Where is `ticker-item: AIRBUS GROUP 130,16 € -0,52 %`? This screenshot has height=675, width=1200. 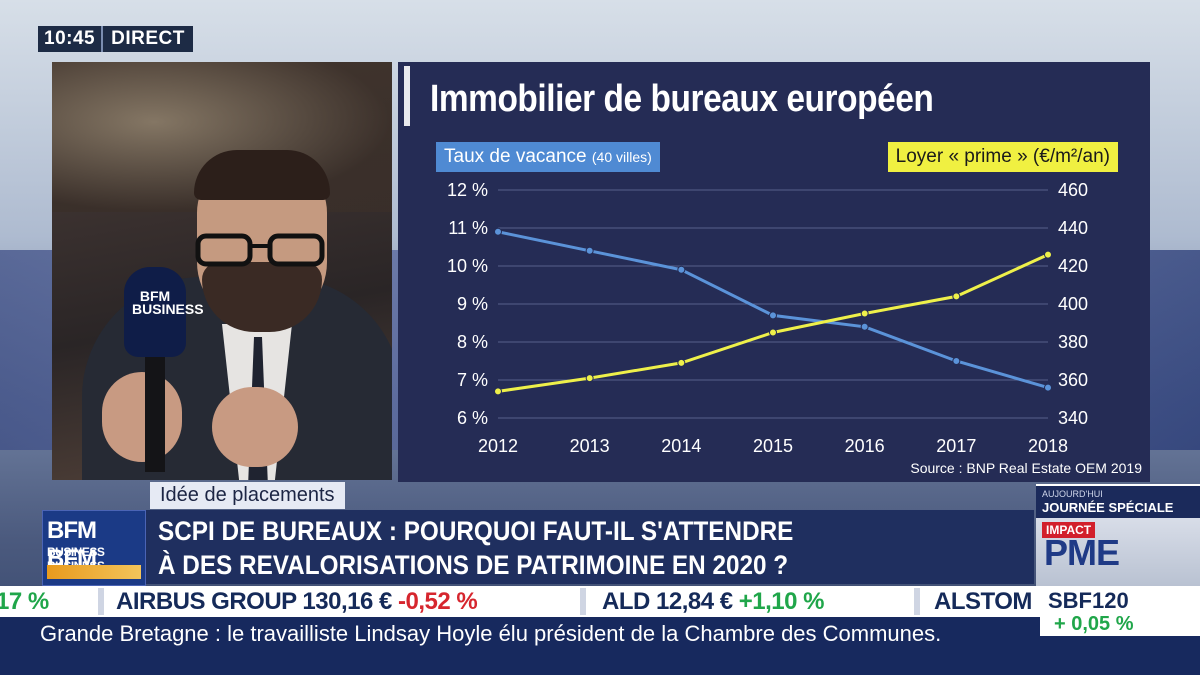
ticker-item: AIRBUS GROUP 130,16 € -0,52 % is located at coordinates (297, 601).